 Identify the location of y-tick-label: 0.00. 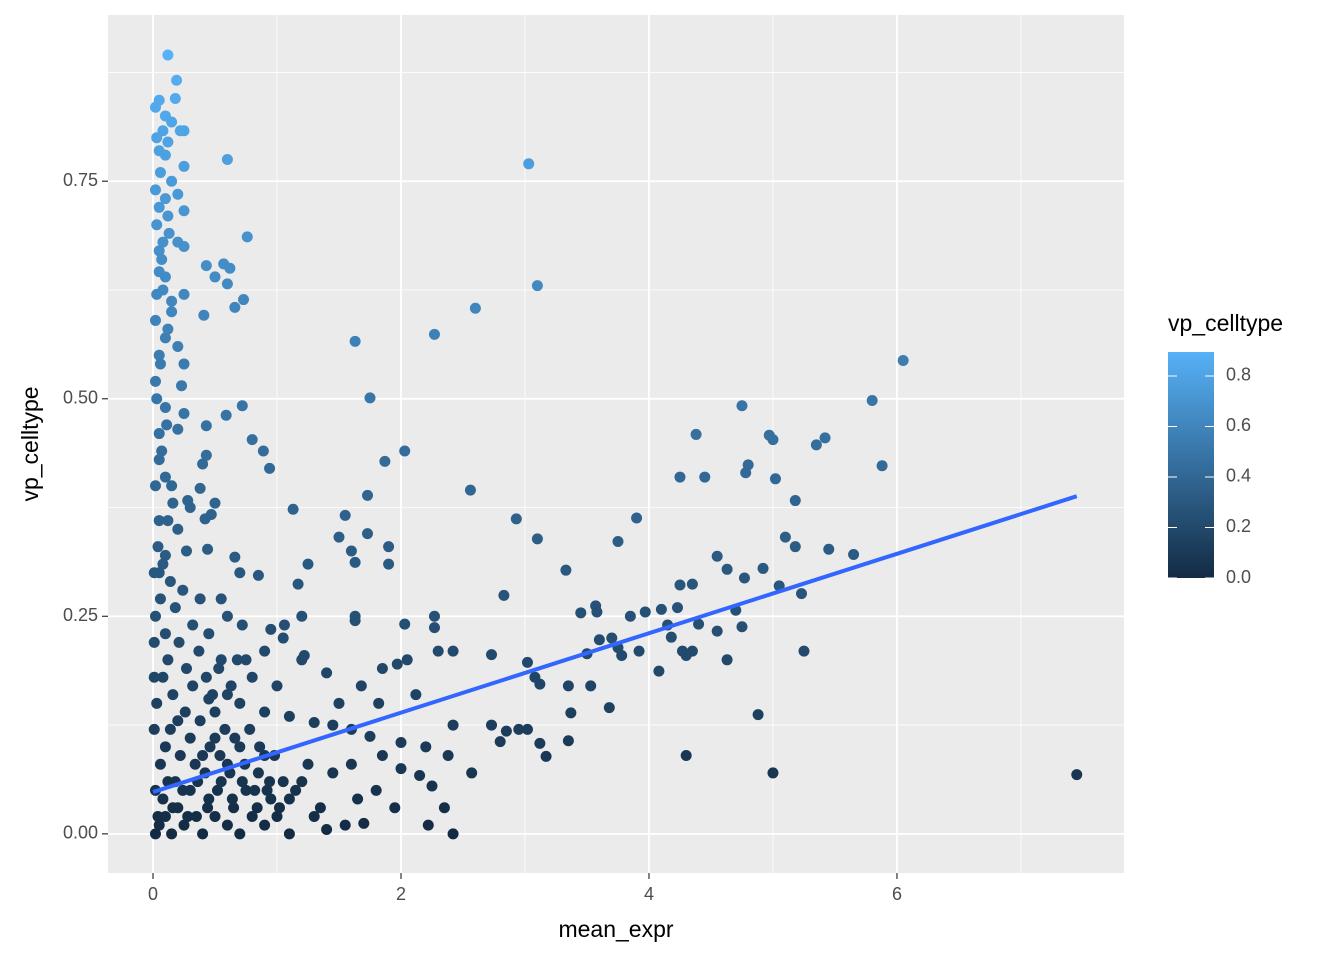
(80, 833).